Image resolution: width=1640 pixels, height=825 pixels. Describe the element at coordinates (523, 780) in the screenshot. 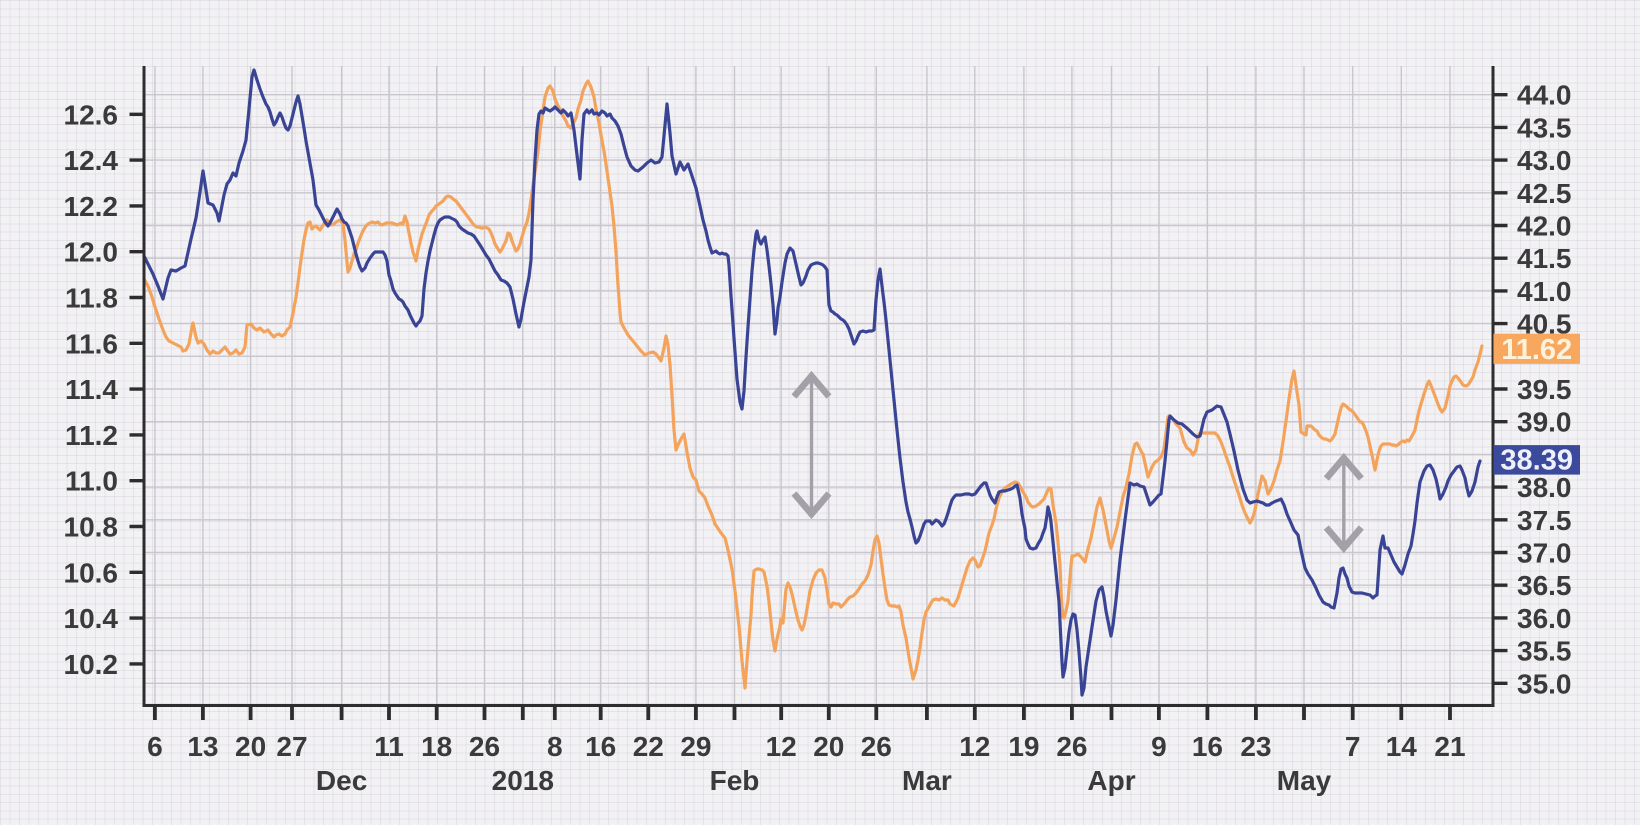

I see `svg-text: 2018` at that location.